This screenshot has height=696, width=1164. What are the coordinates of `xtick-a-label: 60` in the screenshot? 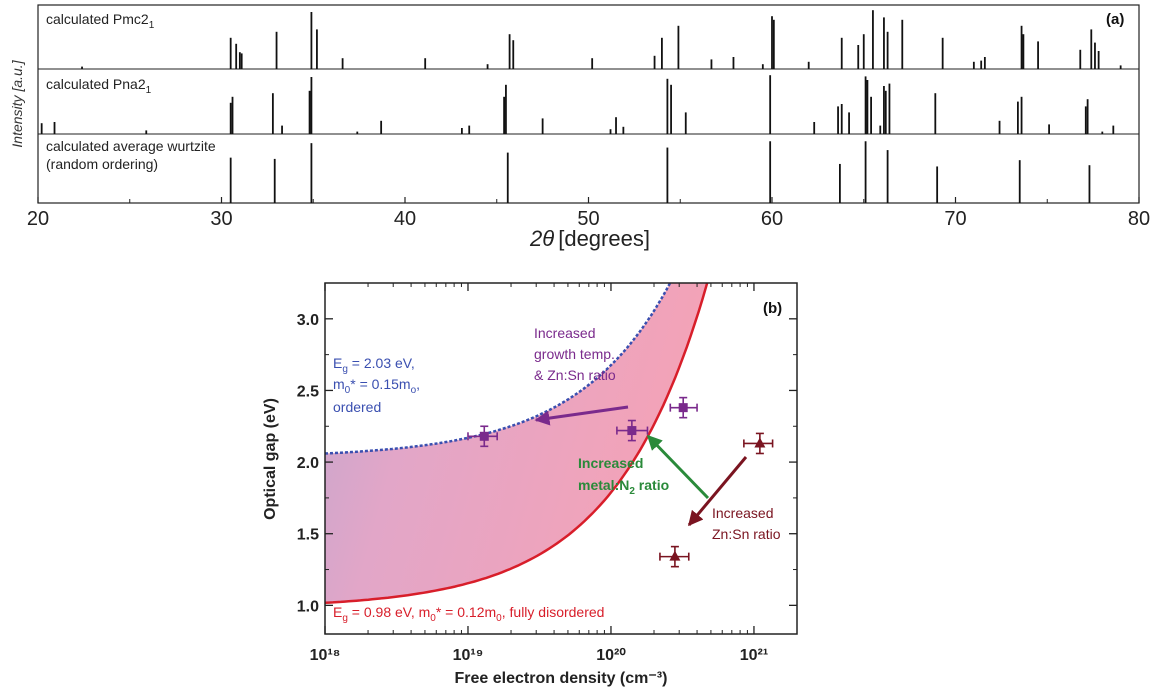 It's located at (772, 219).